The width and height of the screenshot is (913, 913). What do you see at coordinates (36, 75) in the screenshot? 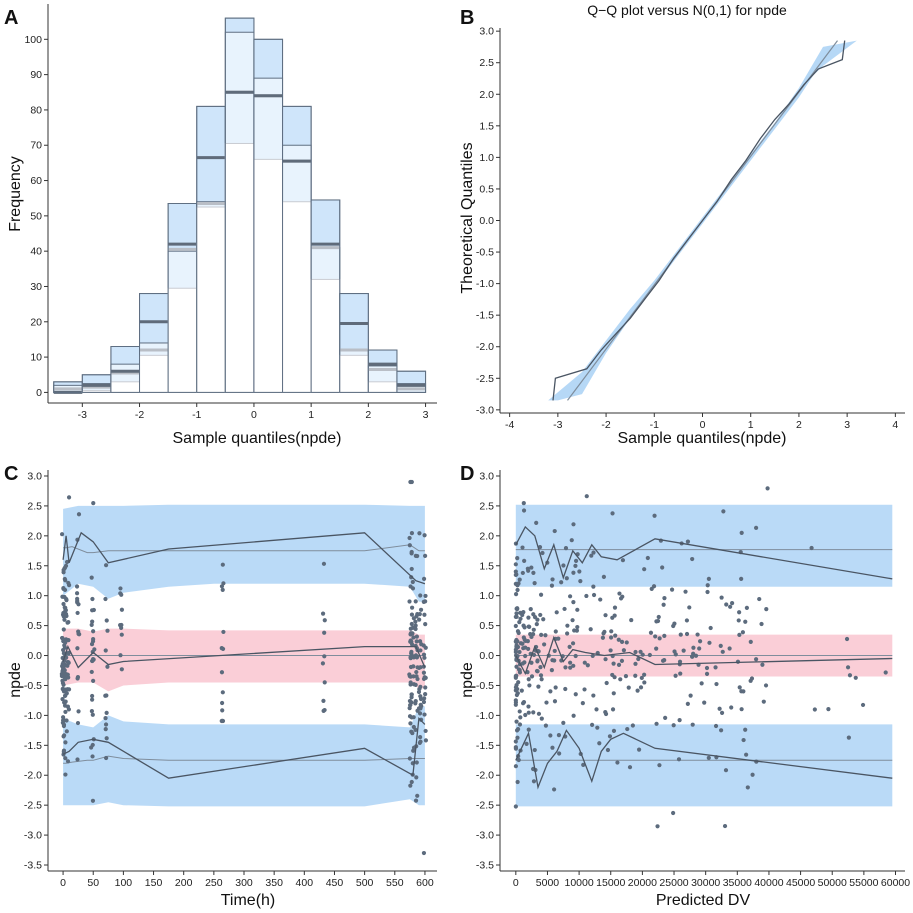
I see `panelA-ytick-label: 90` at bounding box center [36, 75].